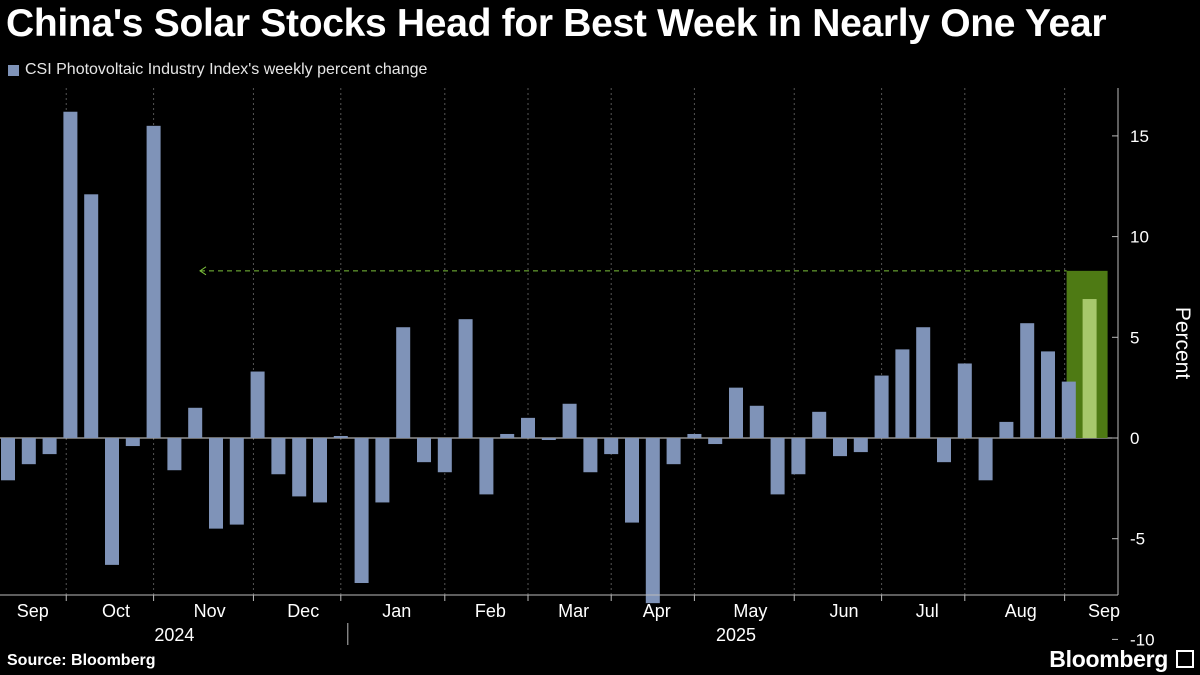 The width and height of the screenshot is (1200, 675). What do you see at coordinates (1139, 136) in the screenshot?
I see `y-tick-label: 15` at bounding box center [1139, 136].